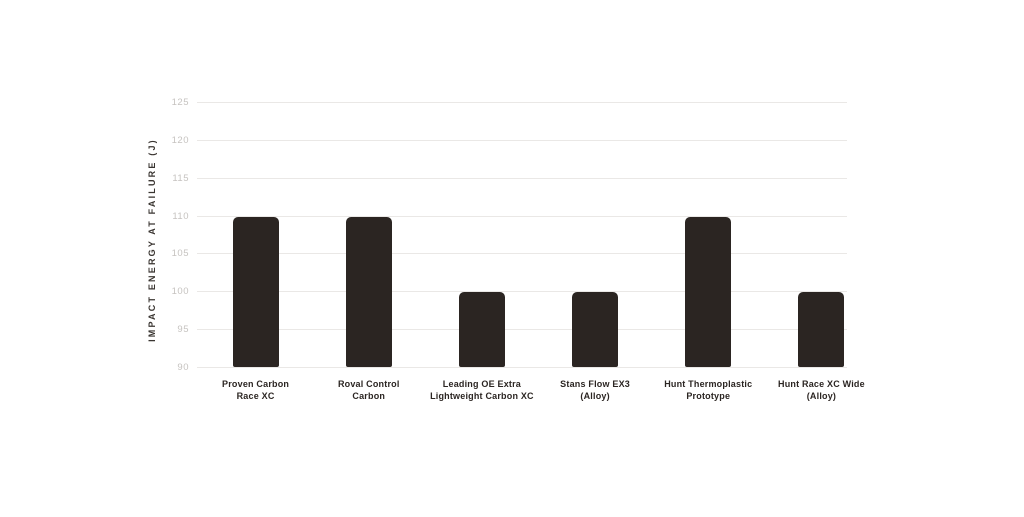 The image size is (1024, 517). Describe the element at coordinates (180, 216) in the screenshot. I see `y-tick-label-110: 110` at that location.